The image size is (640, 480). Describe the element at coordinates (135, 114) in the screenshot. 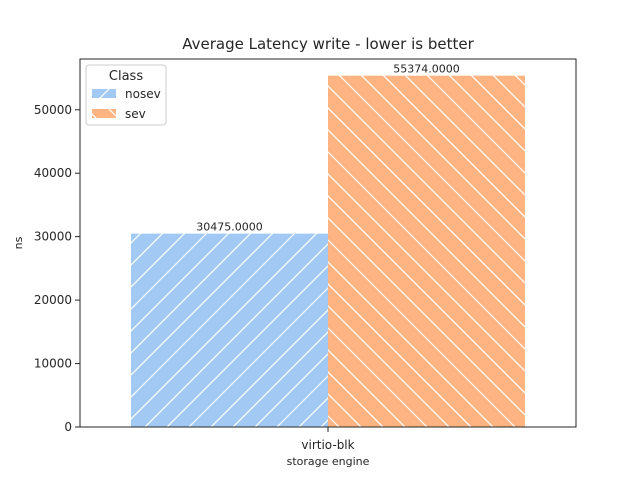

I see `legend-label-sev: sev` at that location.